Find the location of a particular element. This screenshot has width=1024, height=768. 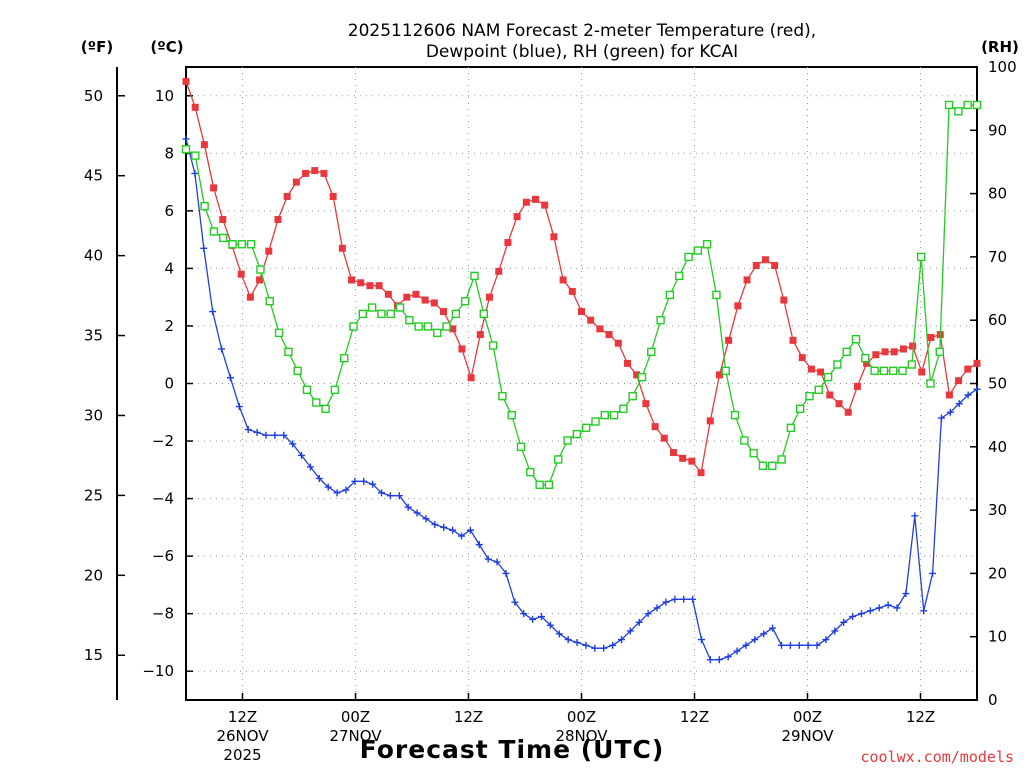

time-tick-hour-label: 12Z is located at coordinates (468, 717).